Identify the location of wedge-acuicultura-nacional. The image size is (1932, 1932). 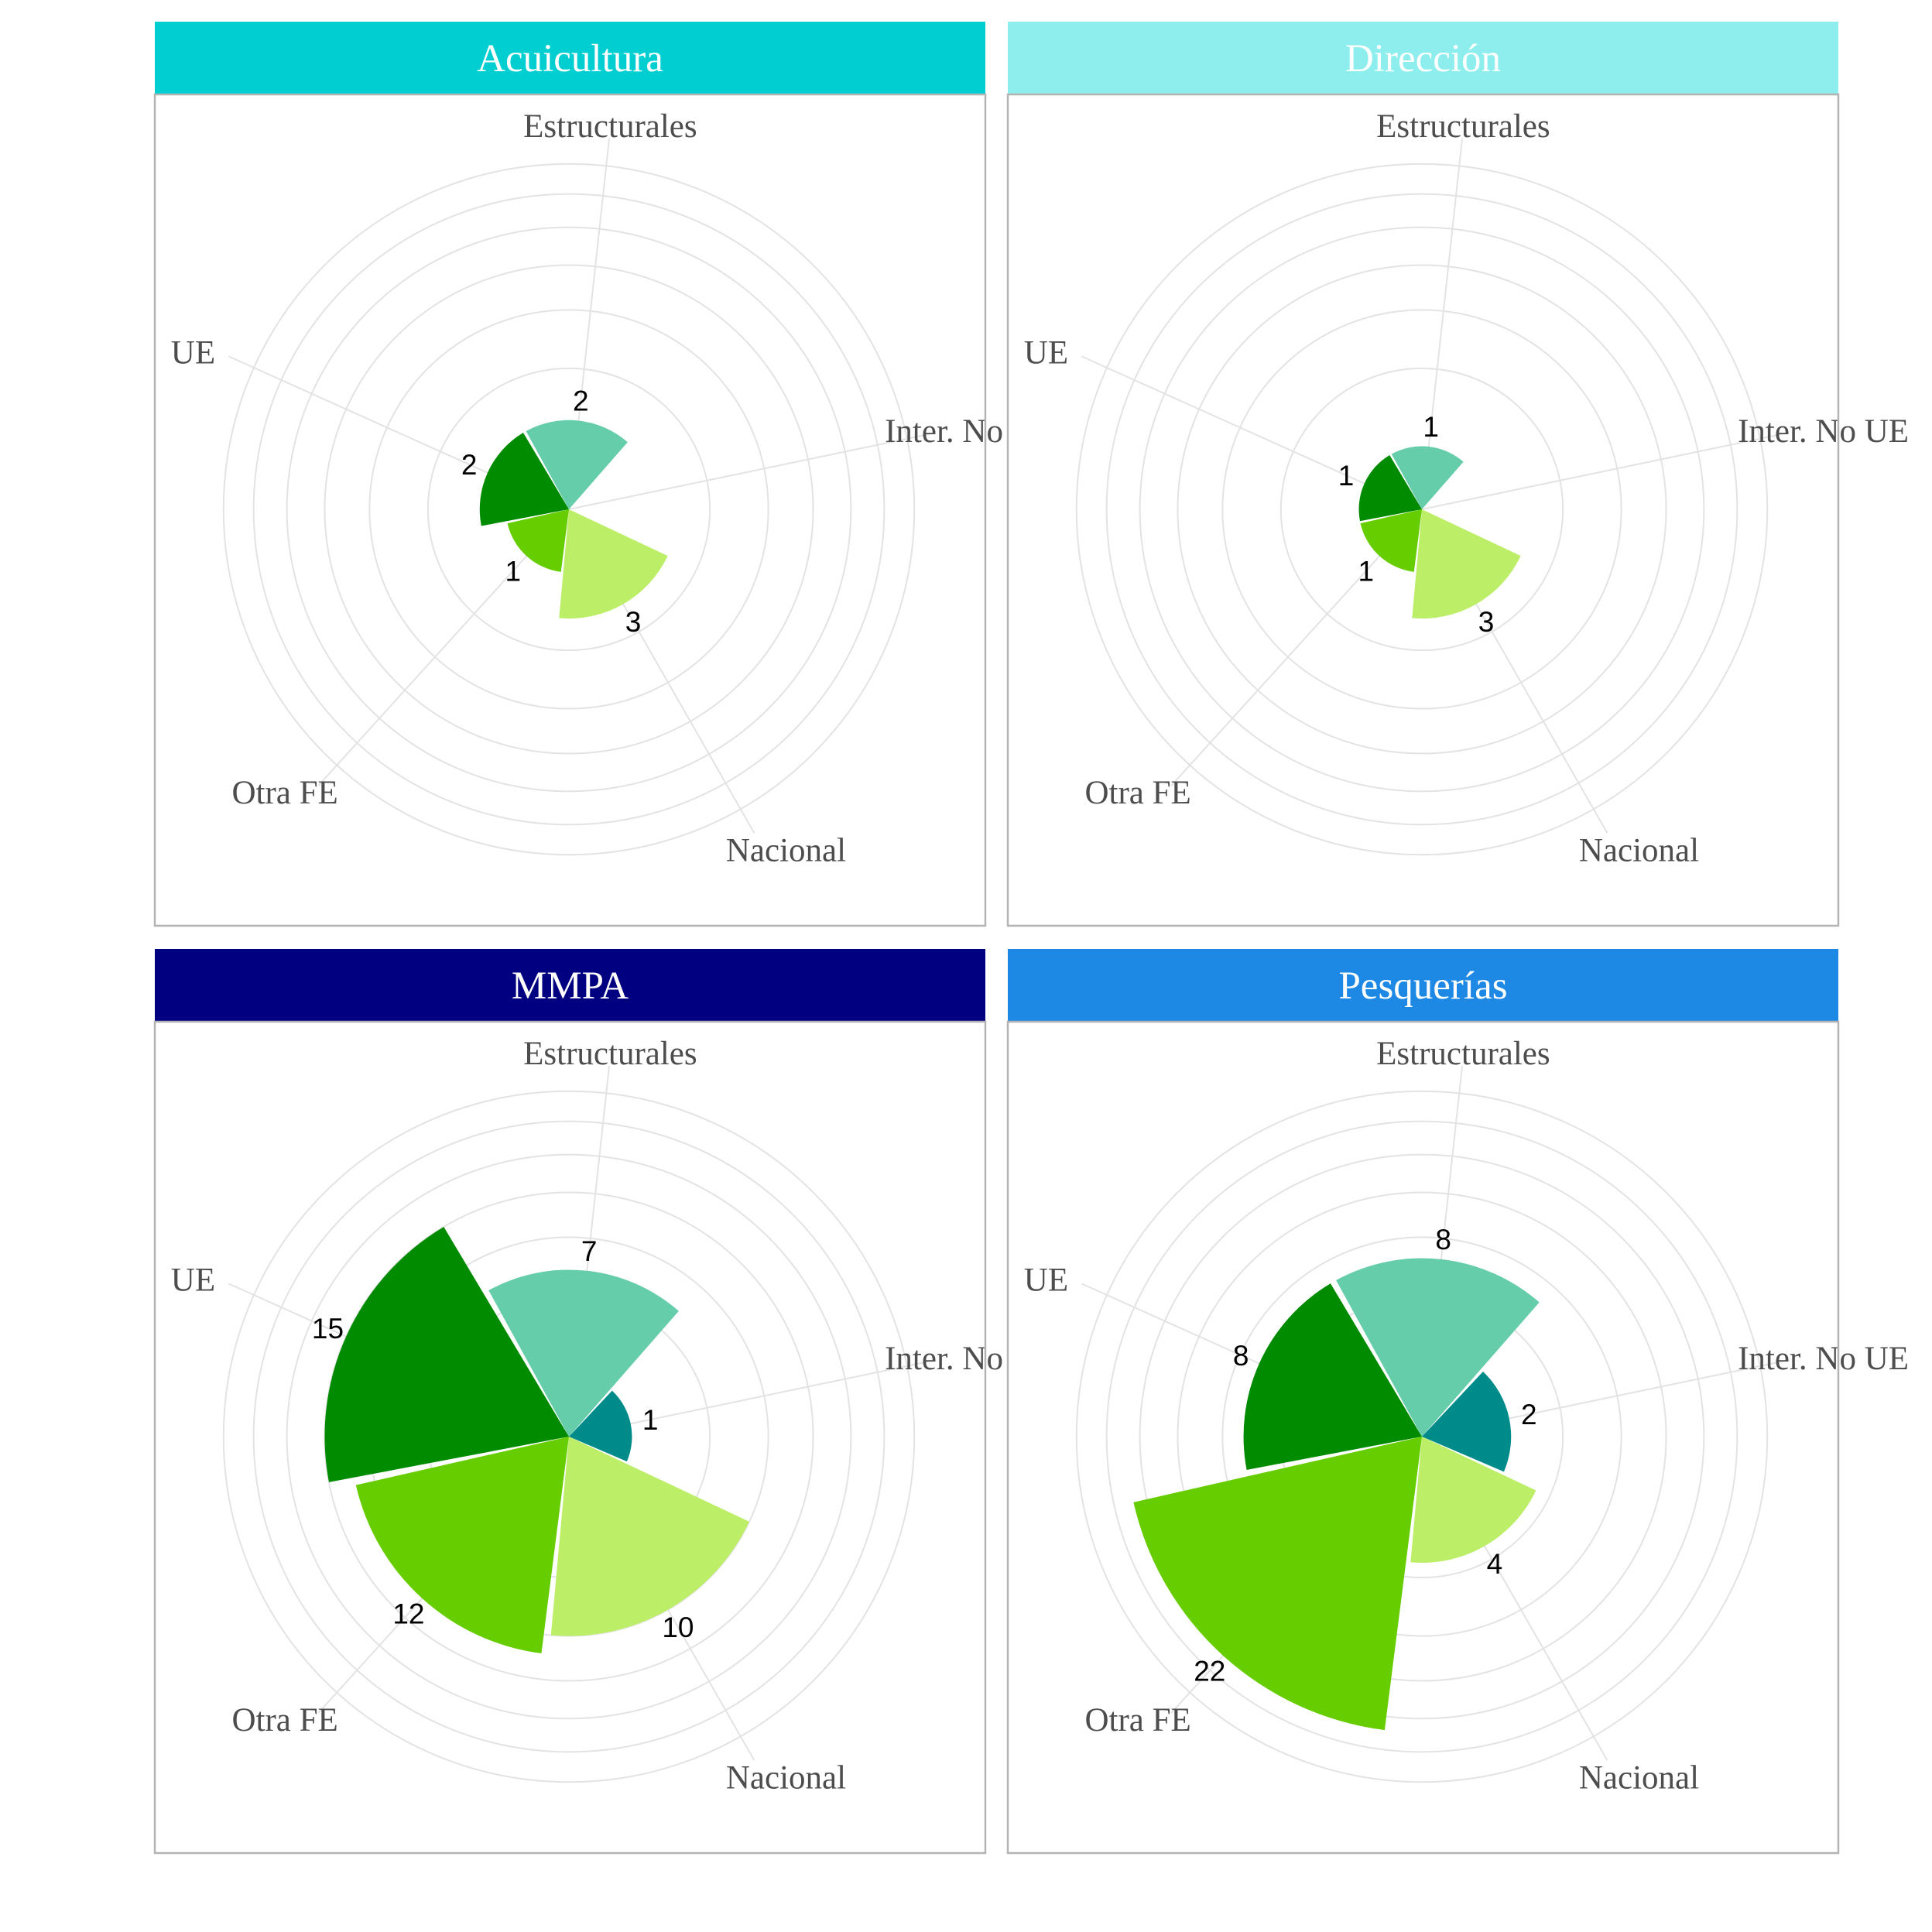
(614, 564).